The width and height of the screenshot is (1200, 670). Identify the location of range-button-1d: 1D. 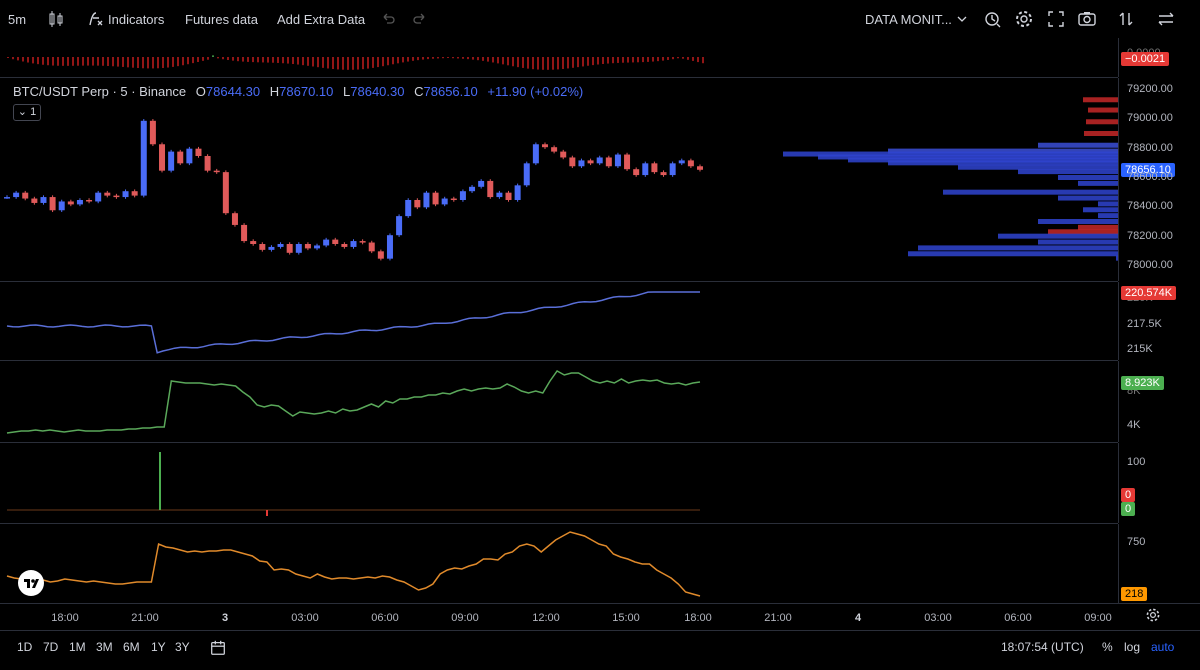
(25, 647).